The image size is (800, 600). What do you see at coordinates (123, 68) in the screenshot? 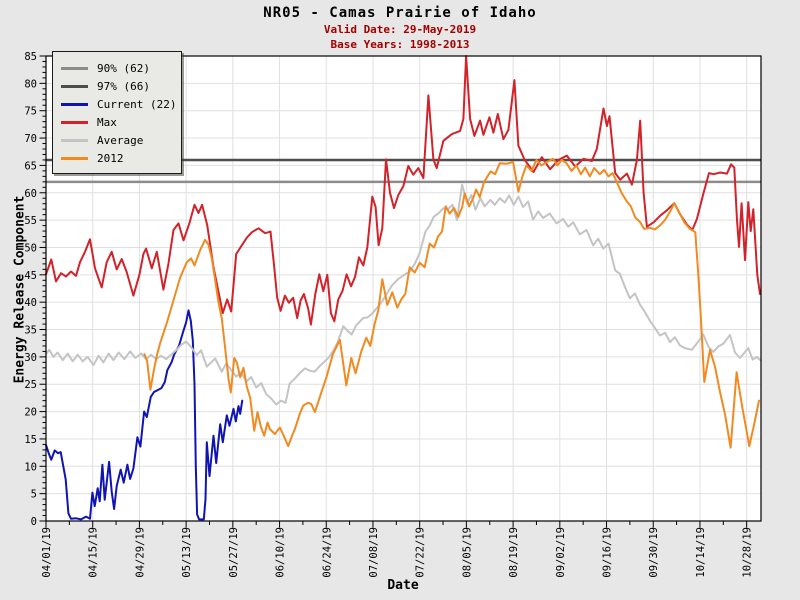
I see `legend-item-label: 90% (62)` at bounding box center [123, 68].